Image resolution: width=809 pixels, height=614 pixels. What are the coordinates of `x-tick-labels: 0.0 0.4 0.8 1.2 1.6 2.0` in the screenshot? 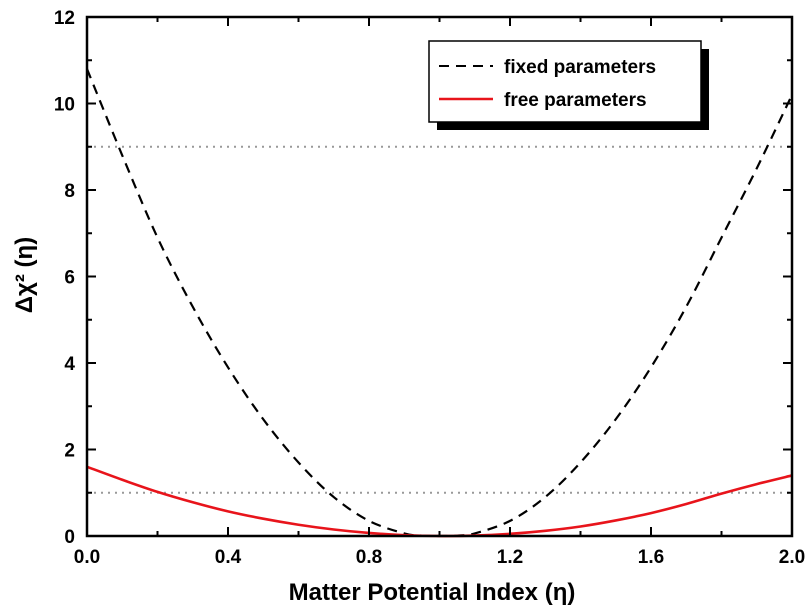 It's located at (439, 557).